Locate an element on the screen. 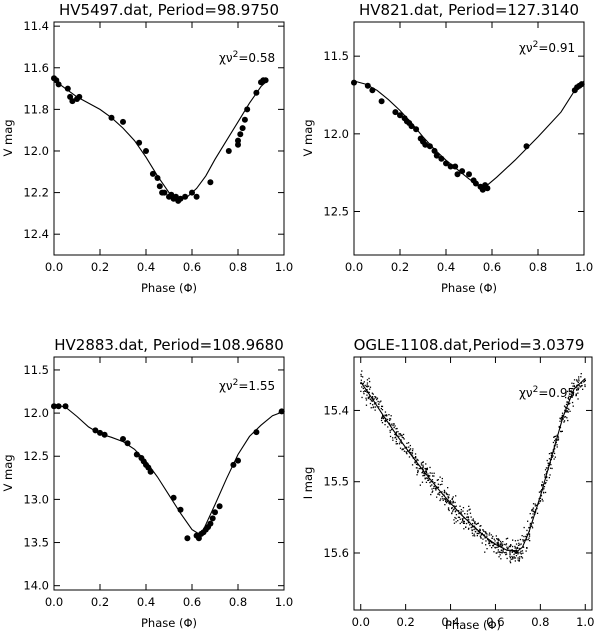  data-points is located at coordinates (160, 139).